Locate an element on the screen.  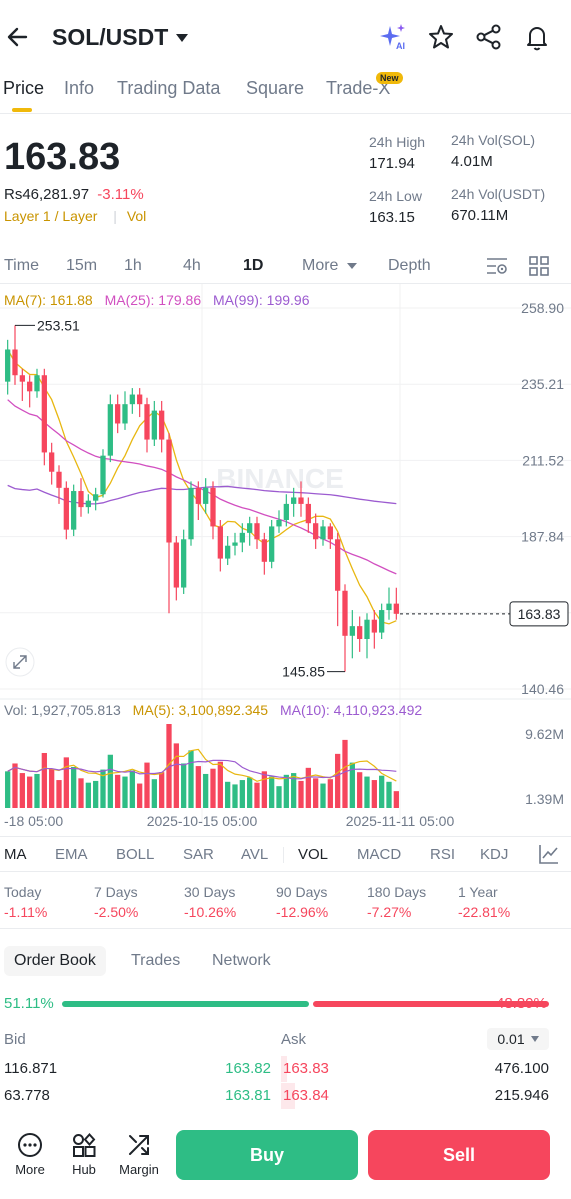
high-value: 171.94 is located at coordinates (392, 163).